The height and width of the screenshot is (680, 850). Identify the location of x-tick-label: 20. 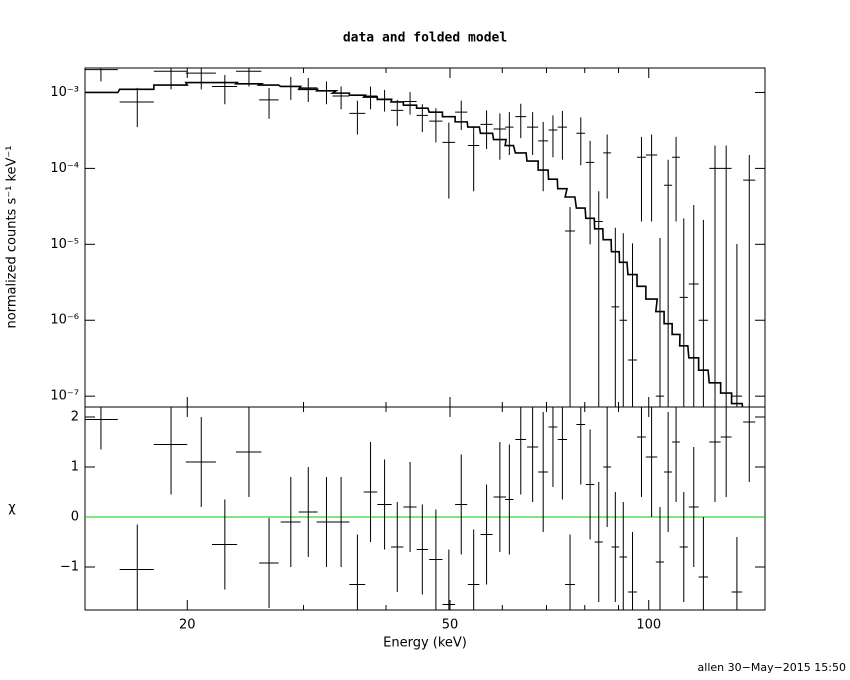
(187, 625).